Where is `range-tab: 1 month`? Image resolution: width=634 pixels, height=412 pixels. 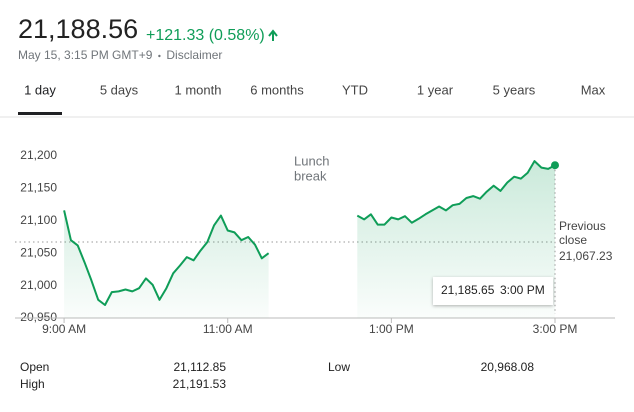 range-tab: 1 month is located at coordinates (198, 89).